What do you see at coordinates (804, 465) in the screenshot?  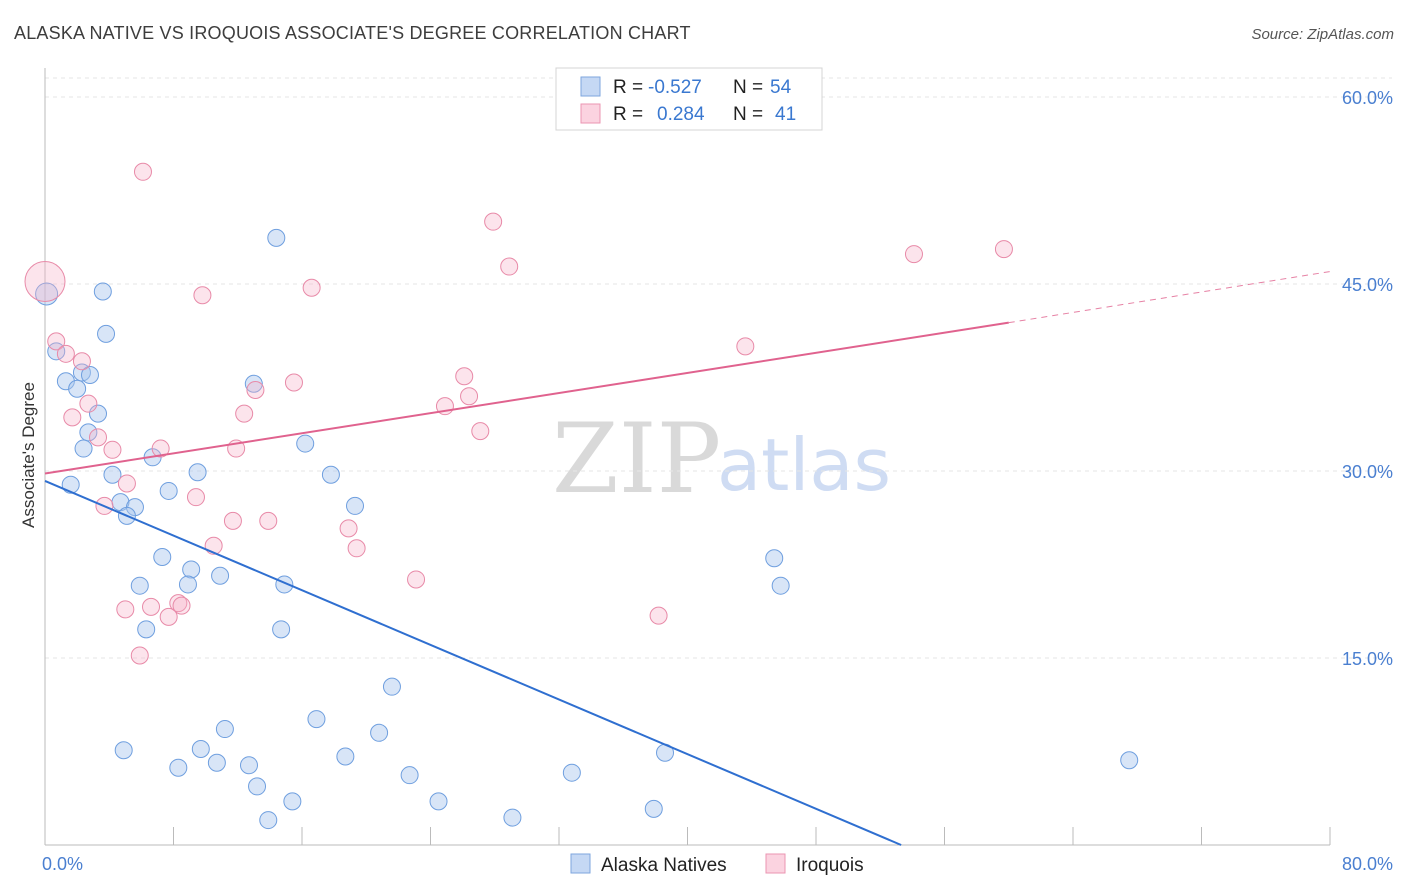 I see `watermark-atlas: atlas` at bounding box center [804, 465].